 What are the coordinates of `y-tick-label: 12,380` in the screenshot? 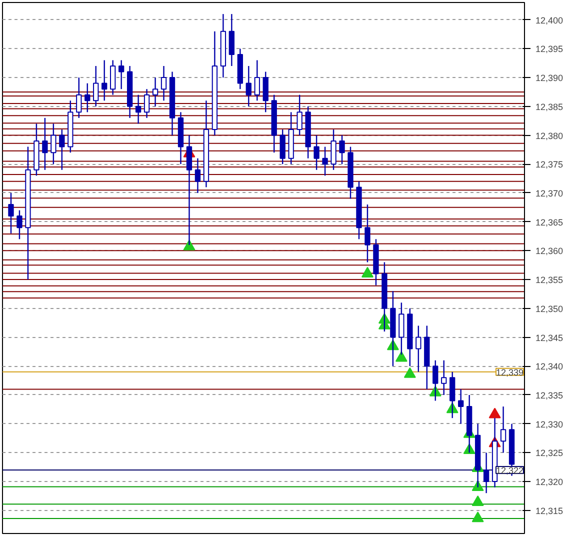 It's located at (550, 135).